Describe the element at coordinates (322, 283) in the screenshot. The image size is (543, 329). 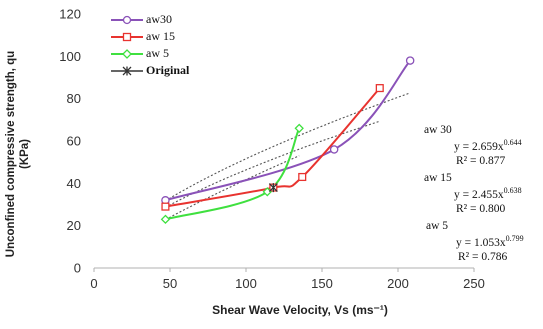
I see `x-tick-label: 150` at that location.